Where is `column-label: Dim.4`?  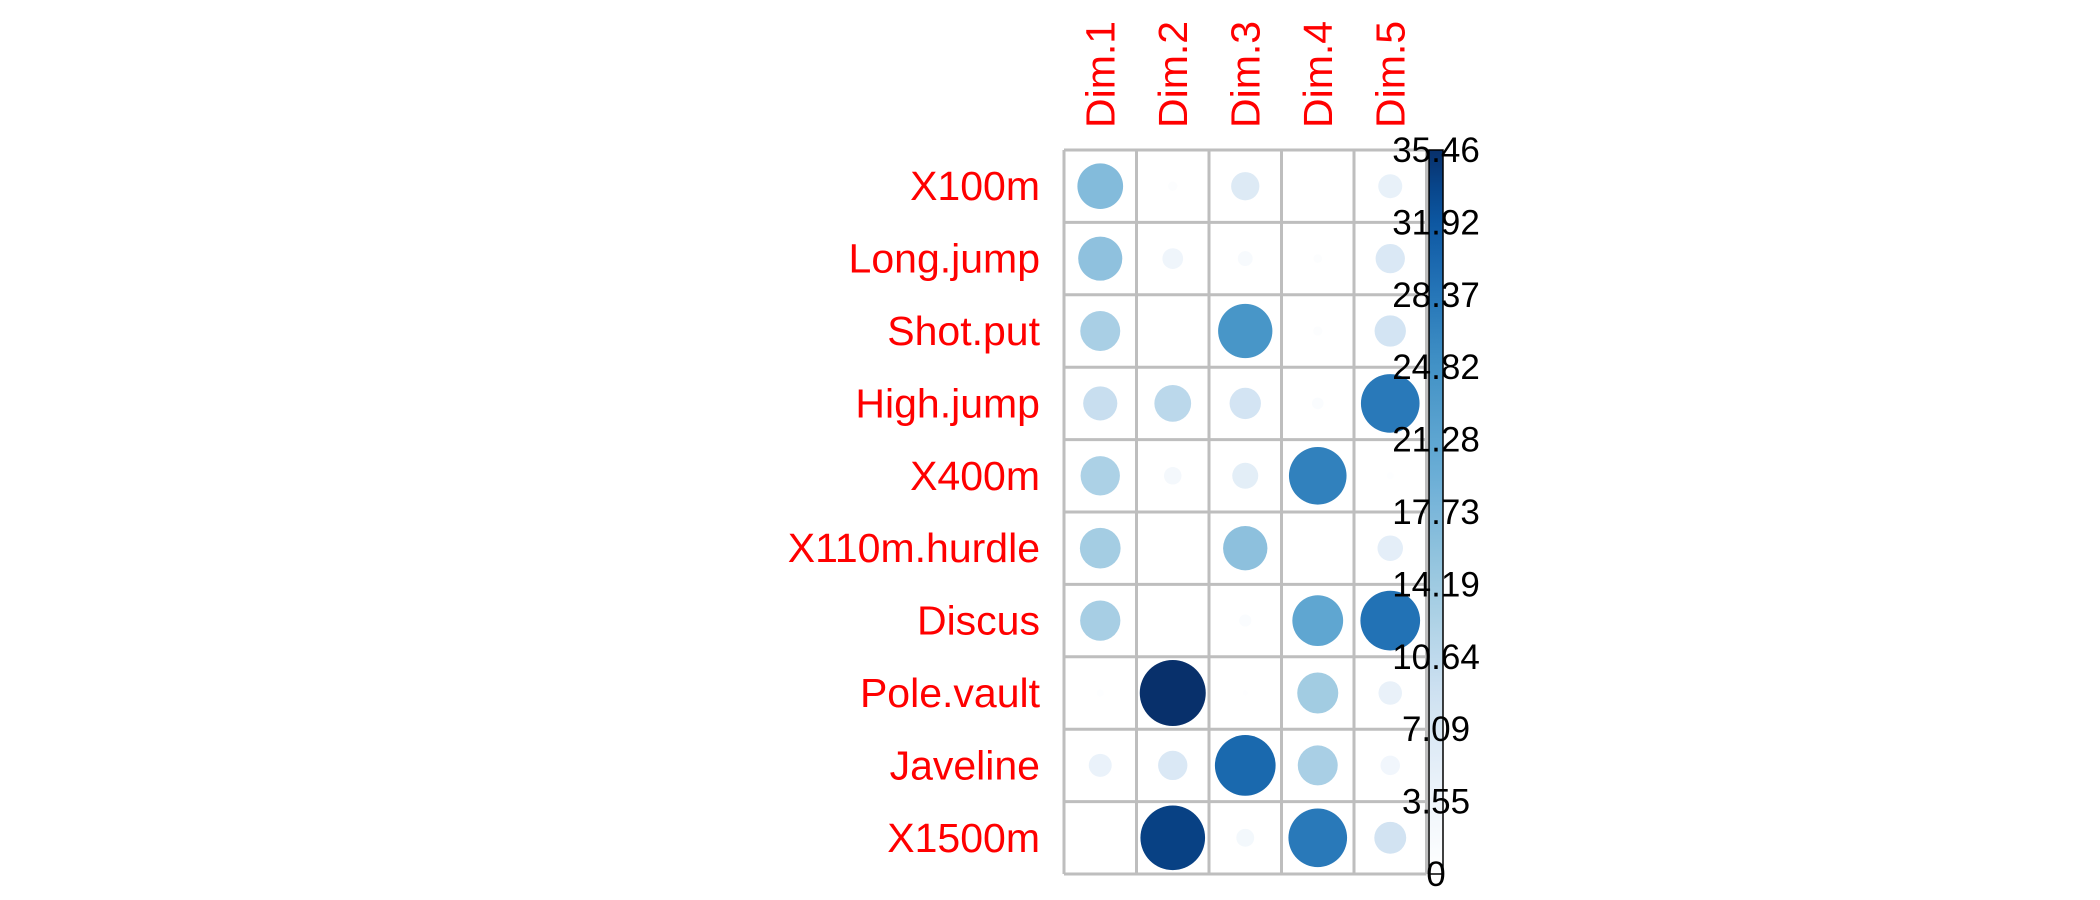 column-label: Dim.4 is located at coordinates (1318, 74).